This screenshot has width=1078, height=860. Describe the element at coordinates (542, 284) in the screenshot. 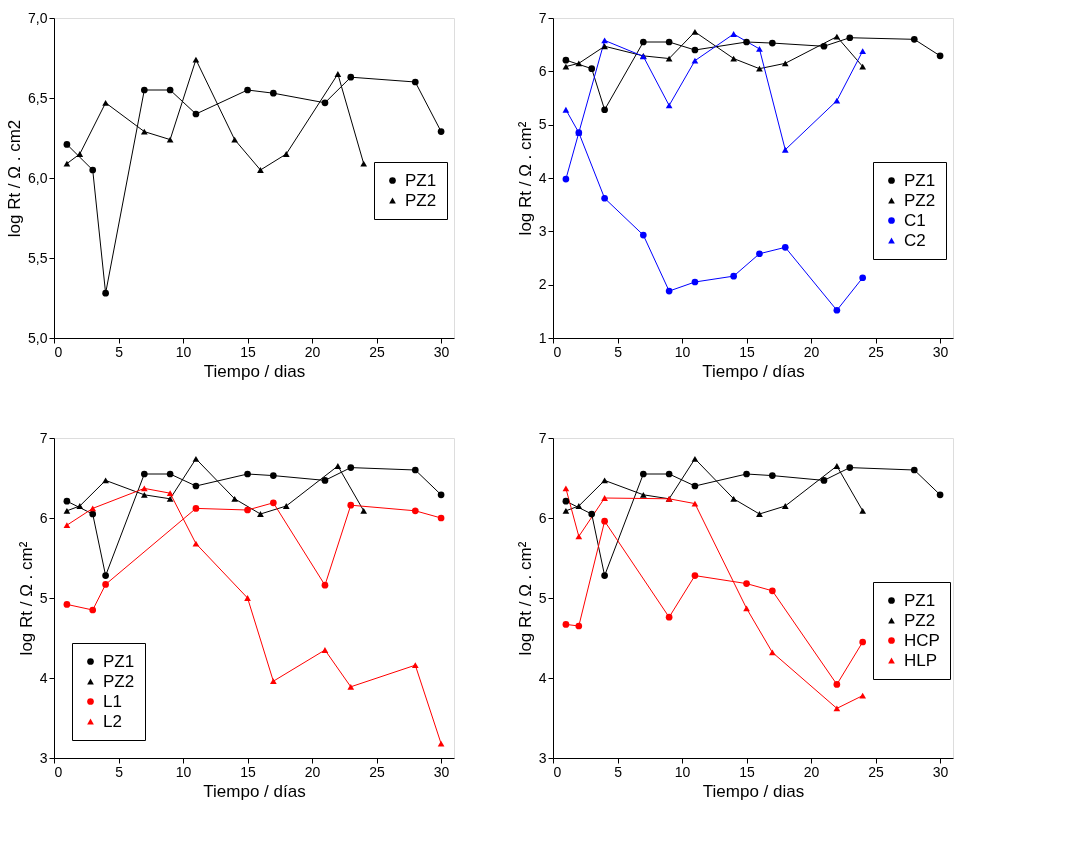

I see `y-tick-label: 2` at that location.